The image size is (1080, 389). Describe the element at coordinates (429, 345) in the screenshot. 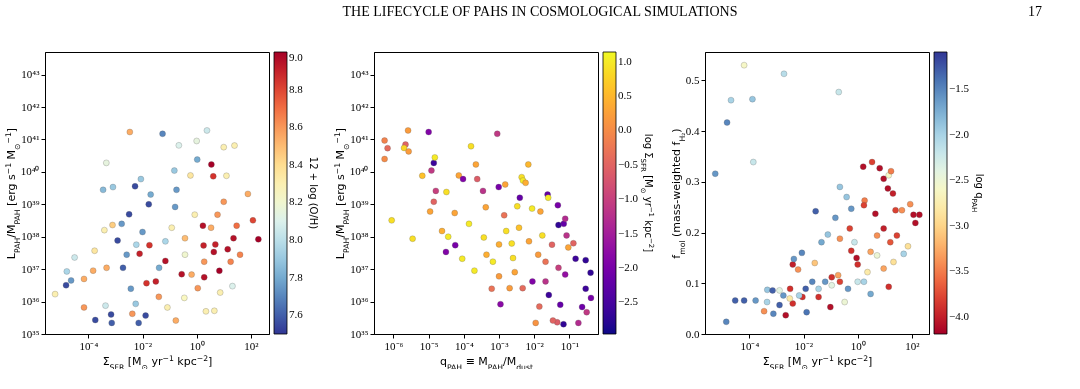

I see `x-tick-label: 10⁻⁵` at that location.